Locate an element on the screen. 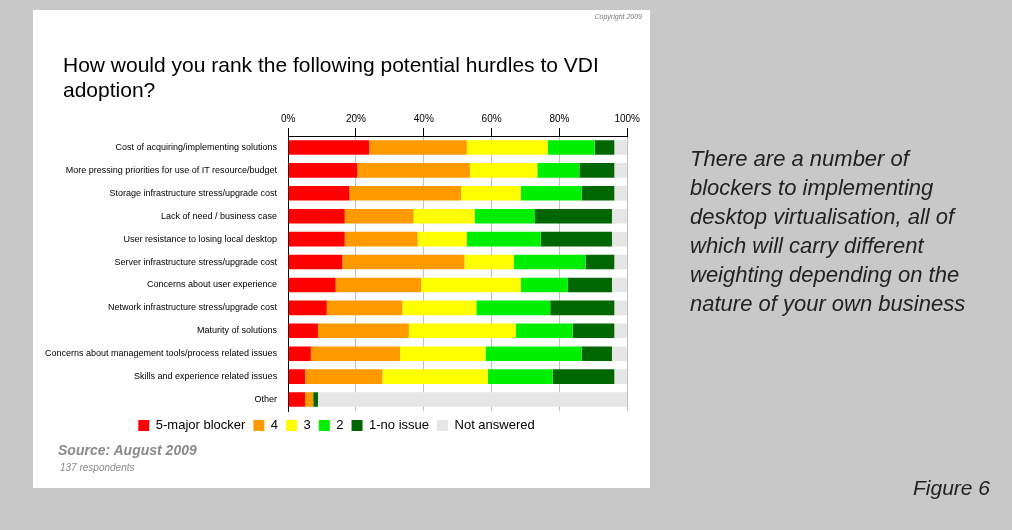 The image size is (1012, 530). legend-label: 3 is located at coordinates (307, 425).